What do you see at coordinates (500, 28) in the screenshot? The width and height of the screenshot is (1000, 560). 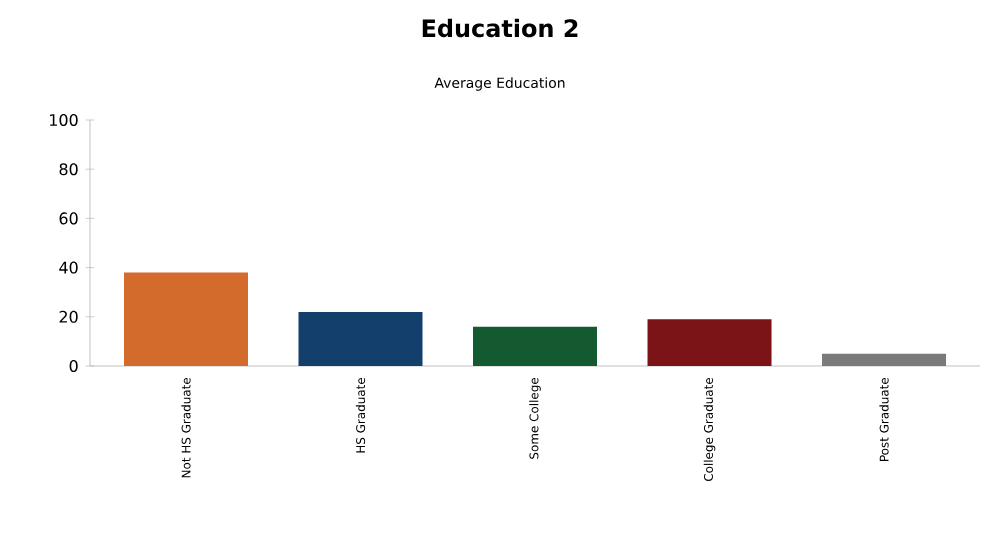 I see `chart-title: Education 2` at bounding box center [500, 28].